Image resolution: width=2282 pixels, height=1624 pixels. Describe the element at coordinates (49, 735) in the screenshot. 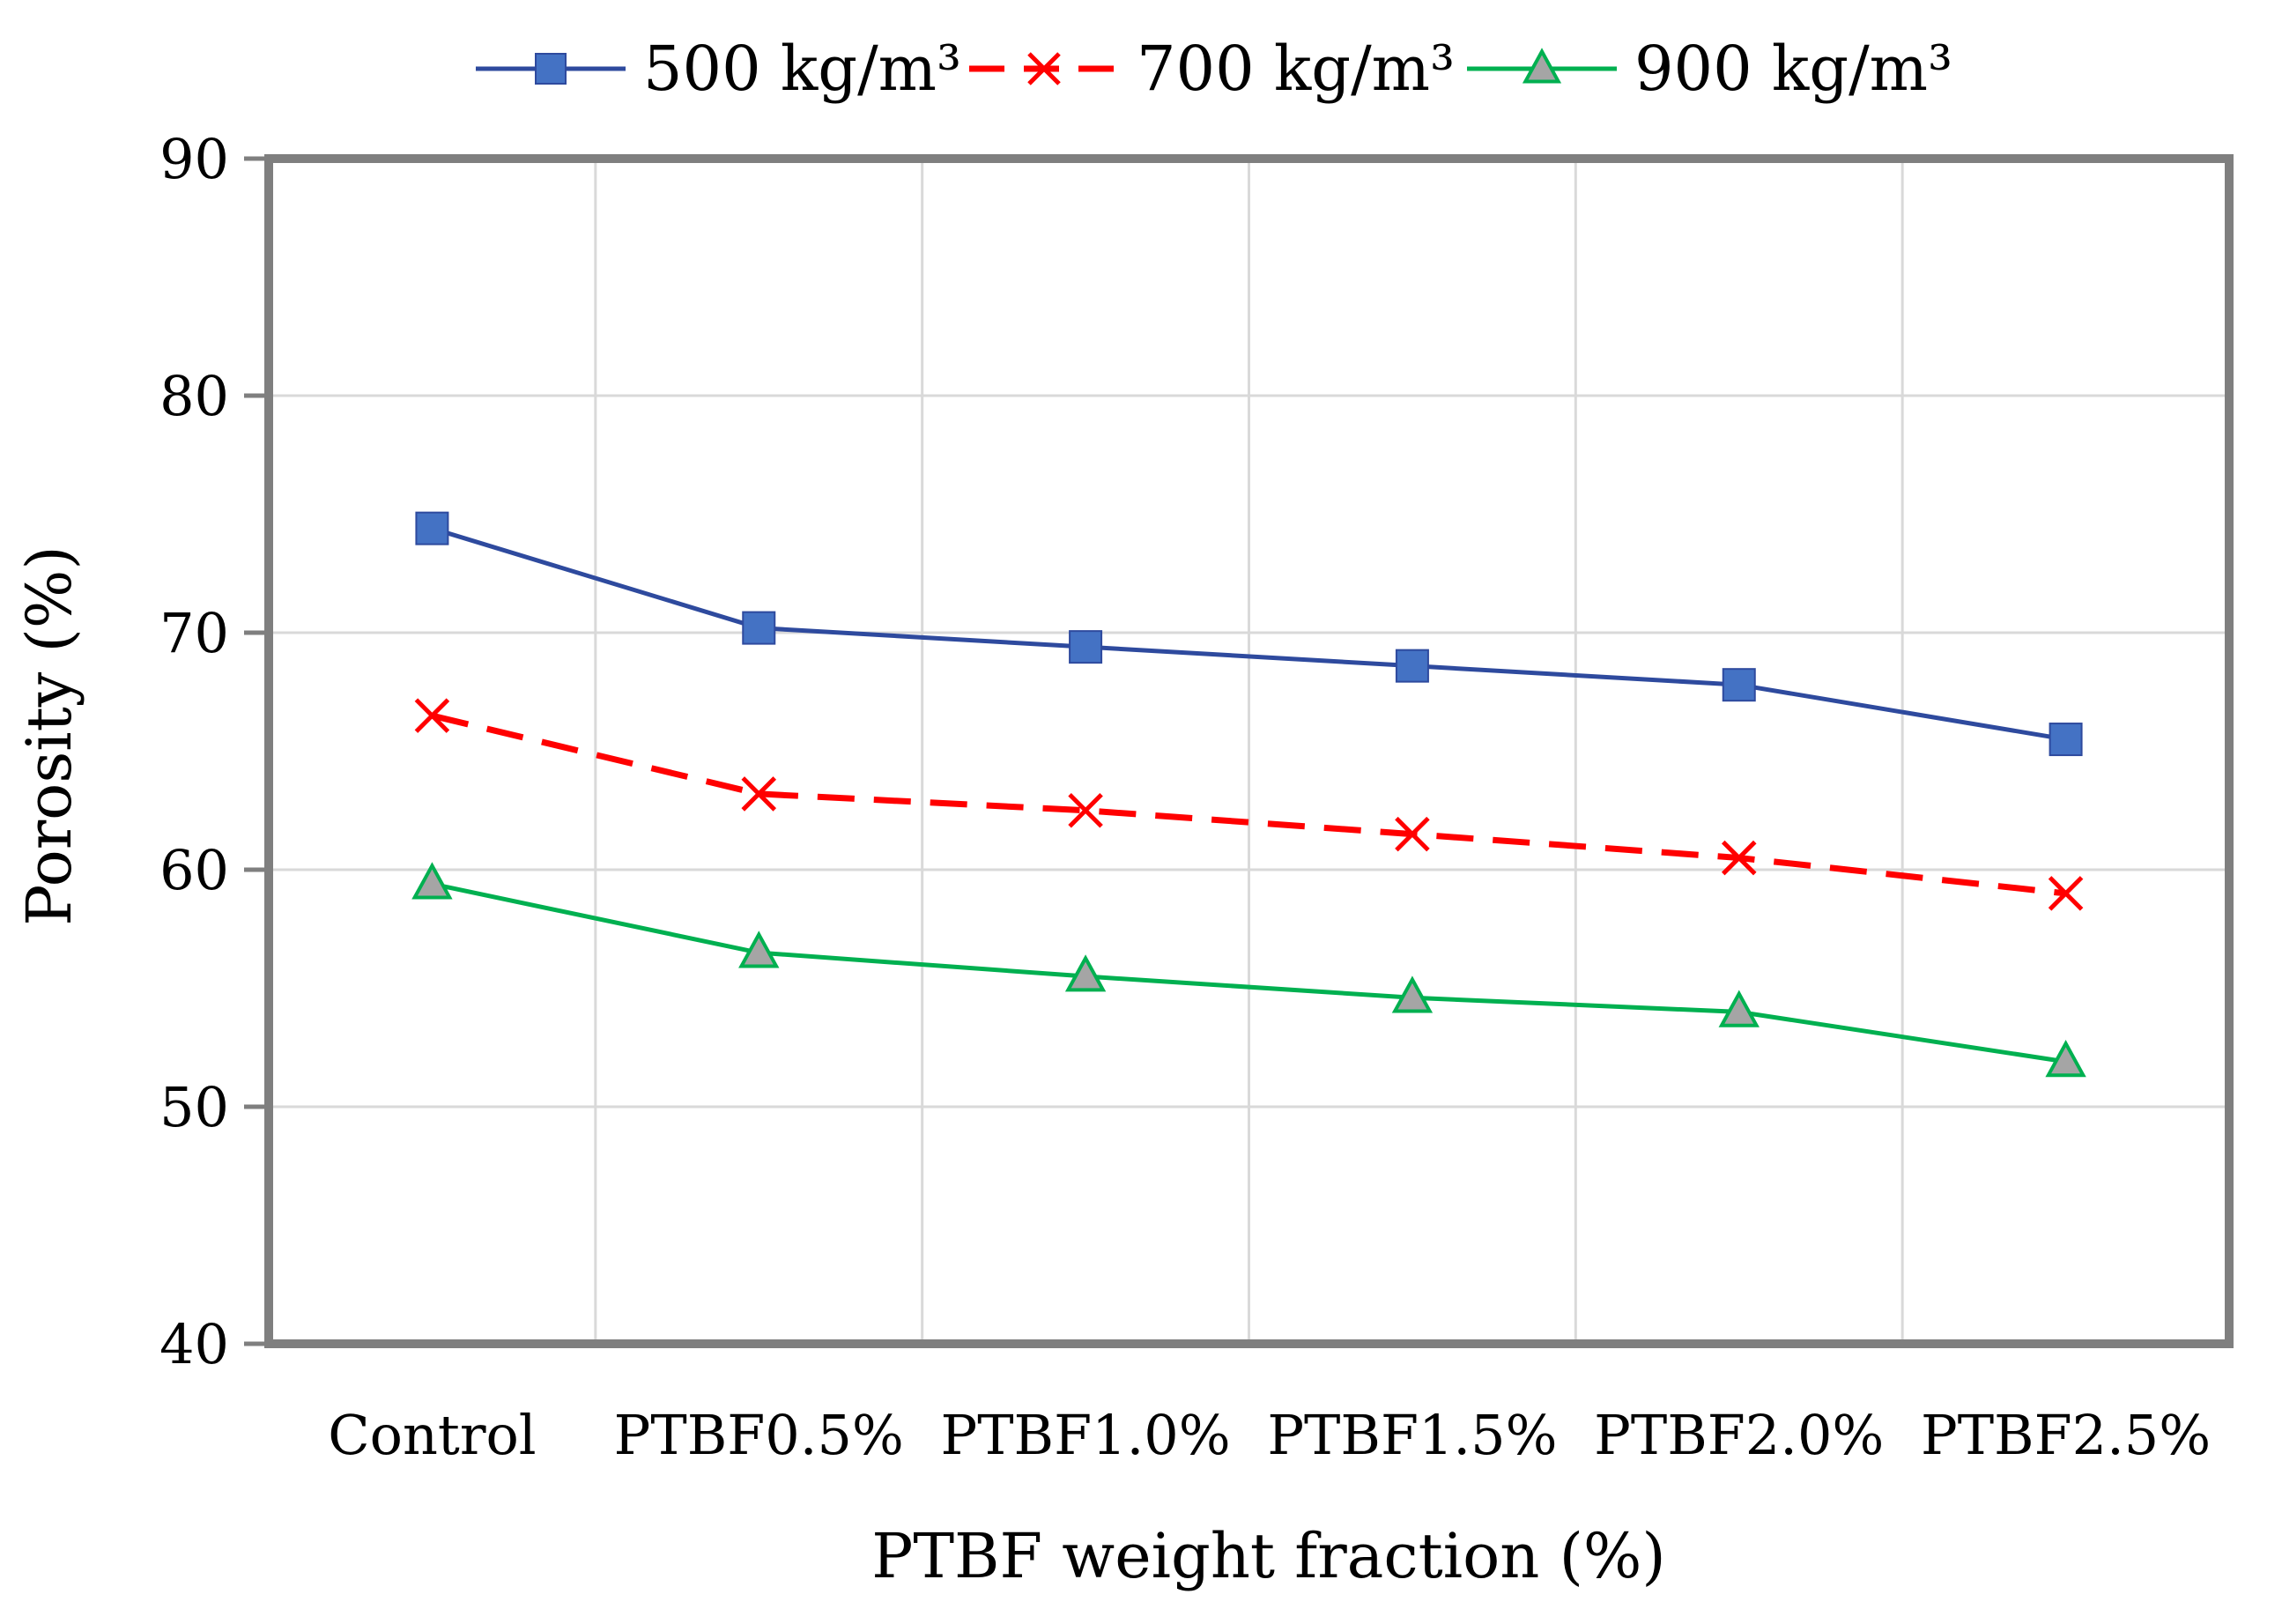

I see `y-axis-title: Porosity (%)` at that location.